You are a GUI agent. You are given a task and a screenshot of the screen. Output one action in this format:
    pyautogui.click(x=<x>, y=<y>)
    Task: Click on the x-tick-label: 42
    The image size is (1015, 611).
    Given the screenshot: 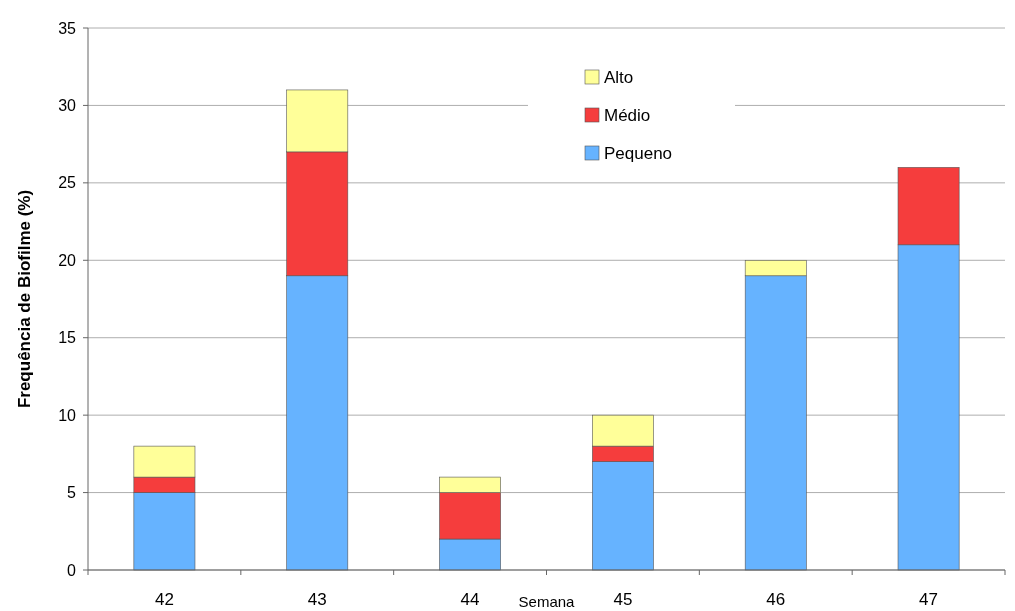 What is the action you would take?
    pyautogui.click(x=164, y=599)
    